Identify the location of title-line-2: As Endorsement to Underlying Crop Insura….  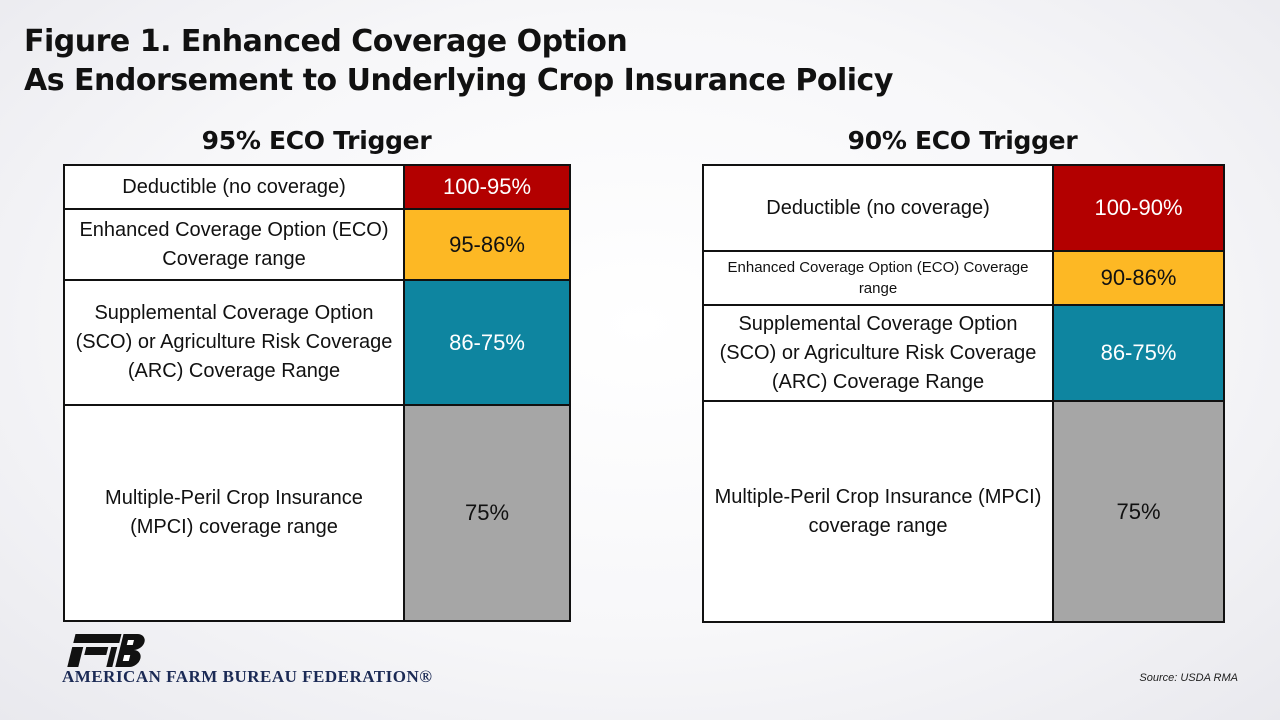
(458, 80).